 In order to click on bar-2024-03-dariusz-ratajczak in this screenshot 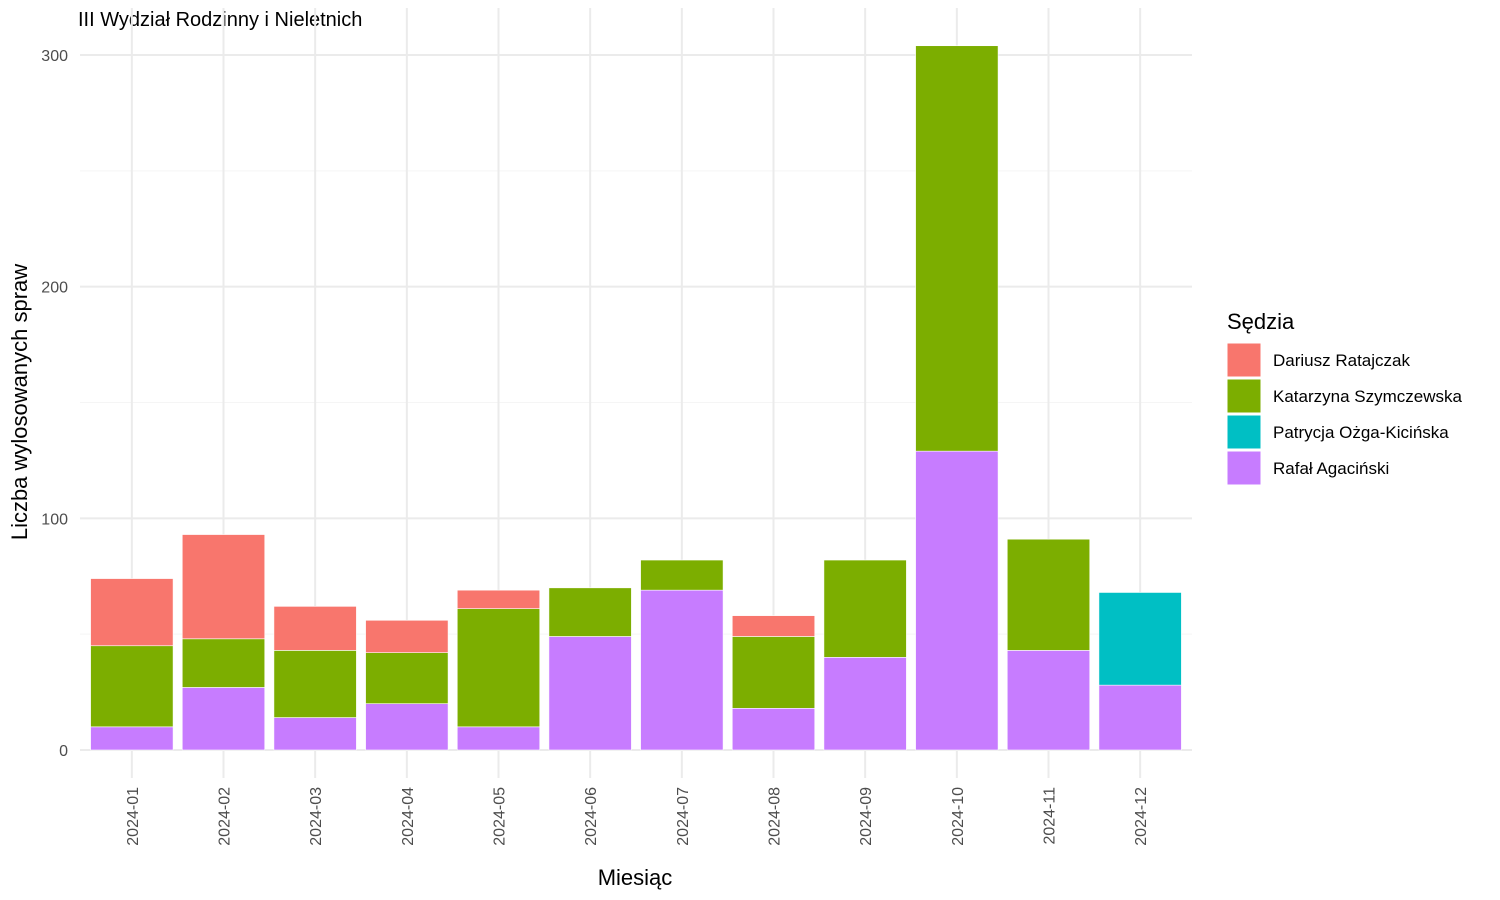, I will do `click(315, 628)`.